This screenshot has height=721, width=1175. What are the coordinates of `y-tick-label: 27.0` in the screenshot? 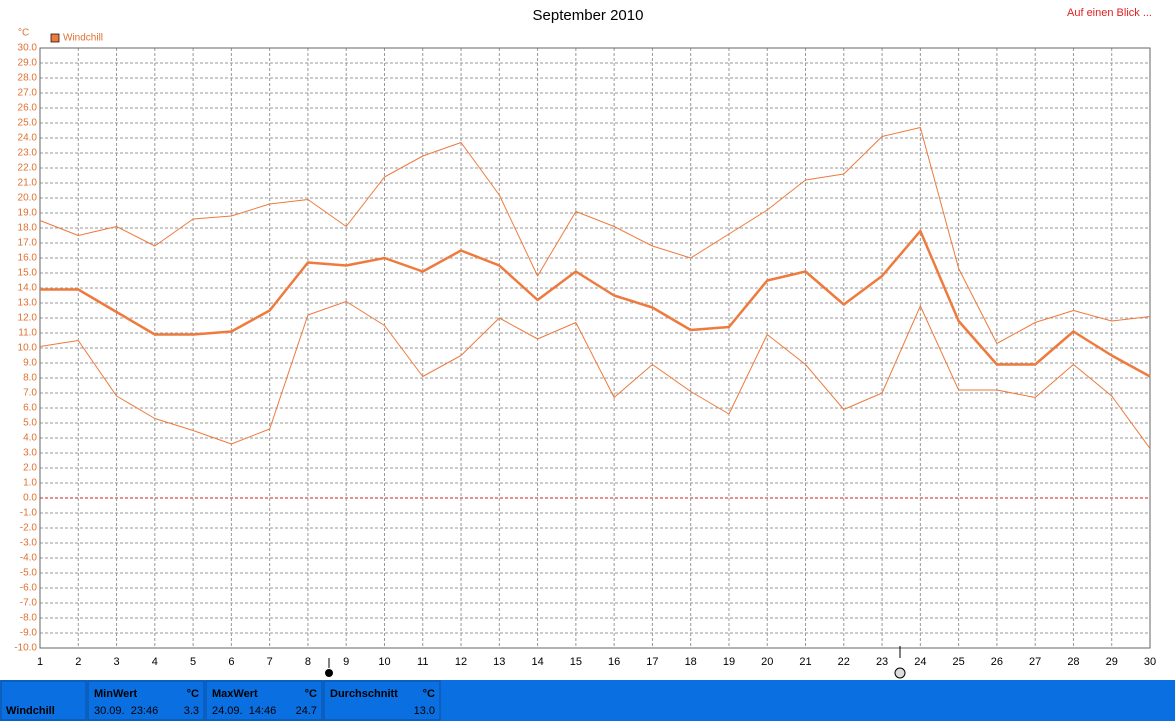 It's located at (28, 93).